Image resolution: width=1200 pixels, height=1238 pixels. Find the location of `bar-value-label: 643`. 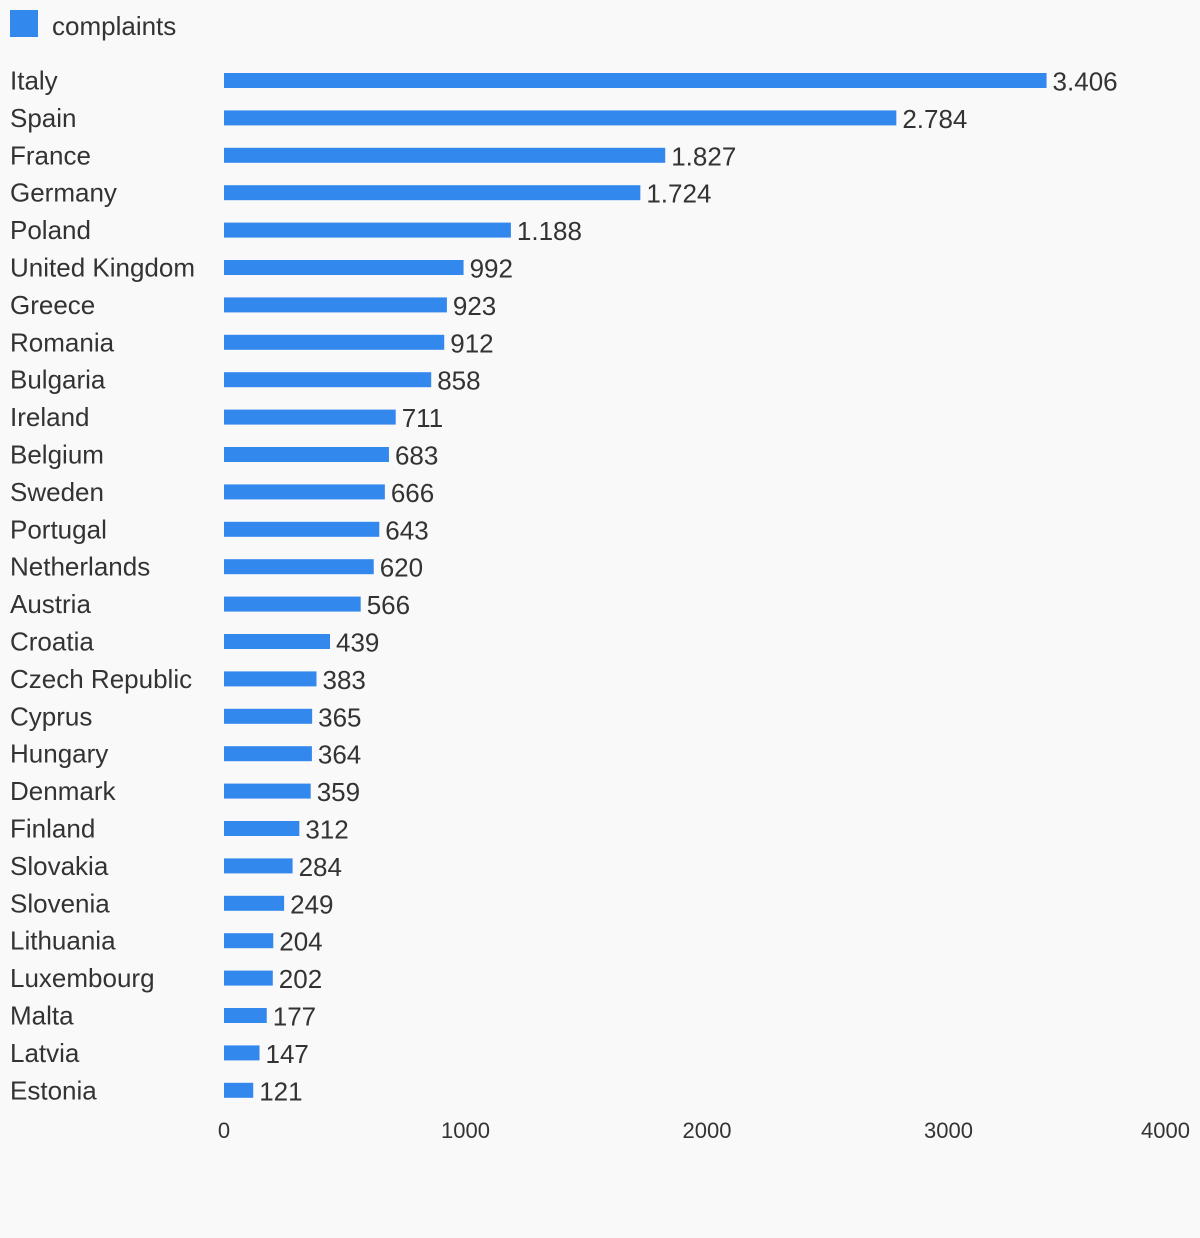

bar-value-label: 643 is located at coordinates (406, 530).